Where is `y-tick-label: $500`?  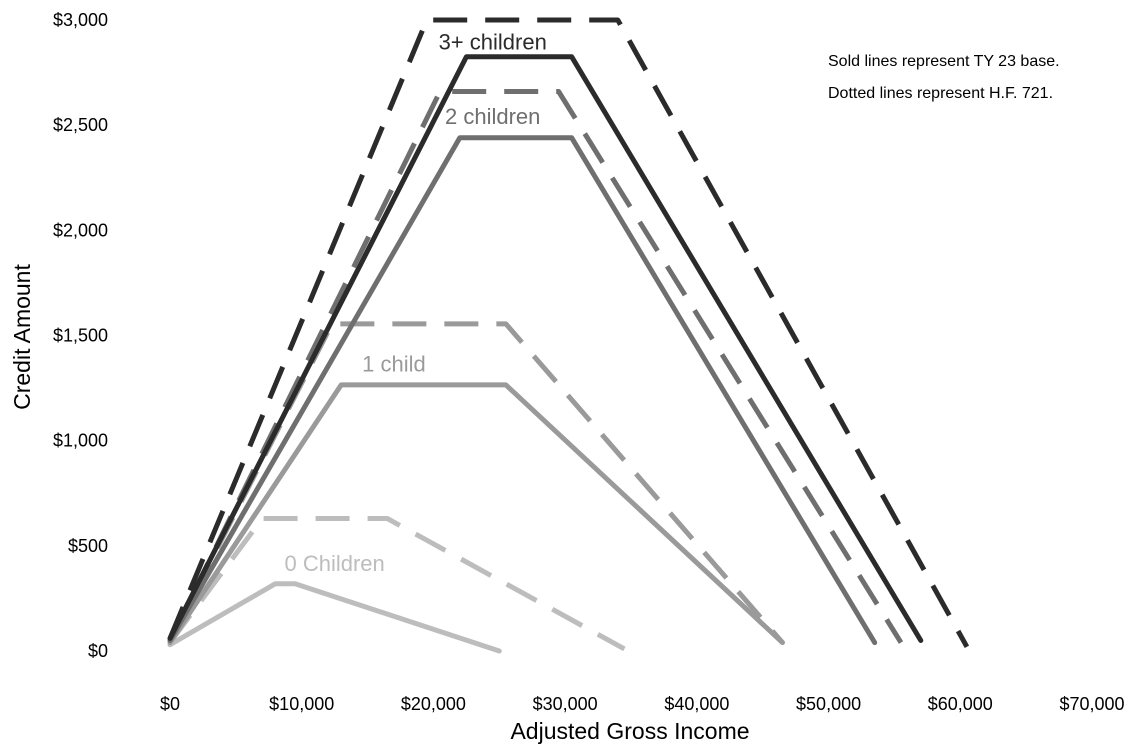 y-tick-label: $500 is located at coordinates (88, 546).